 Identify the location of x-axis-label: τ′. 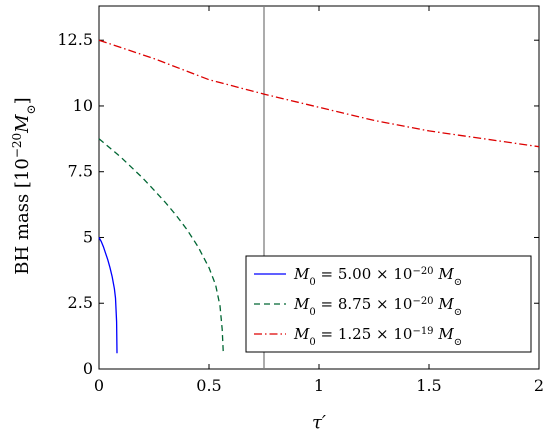
(319, 422).